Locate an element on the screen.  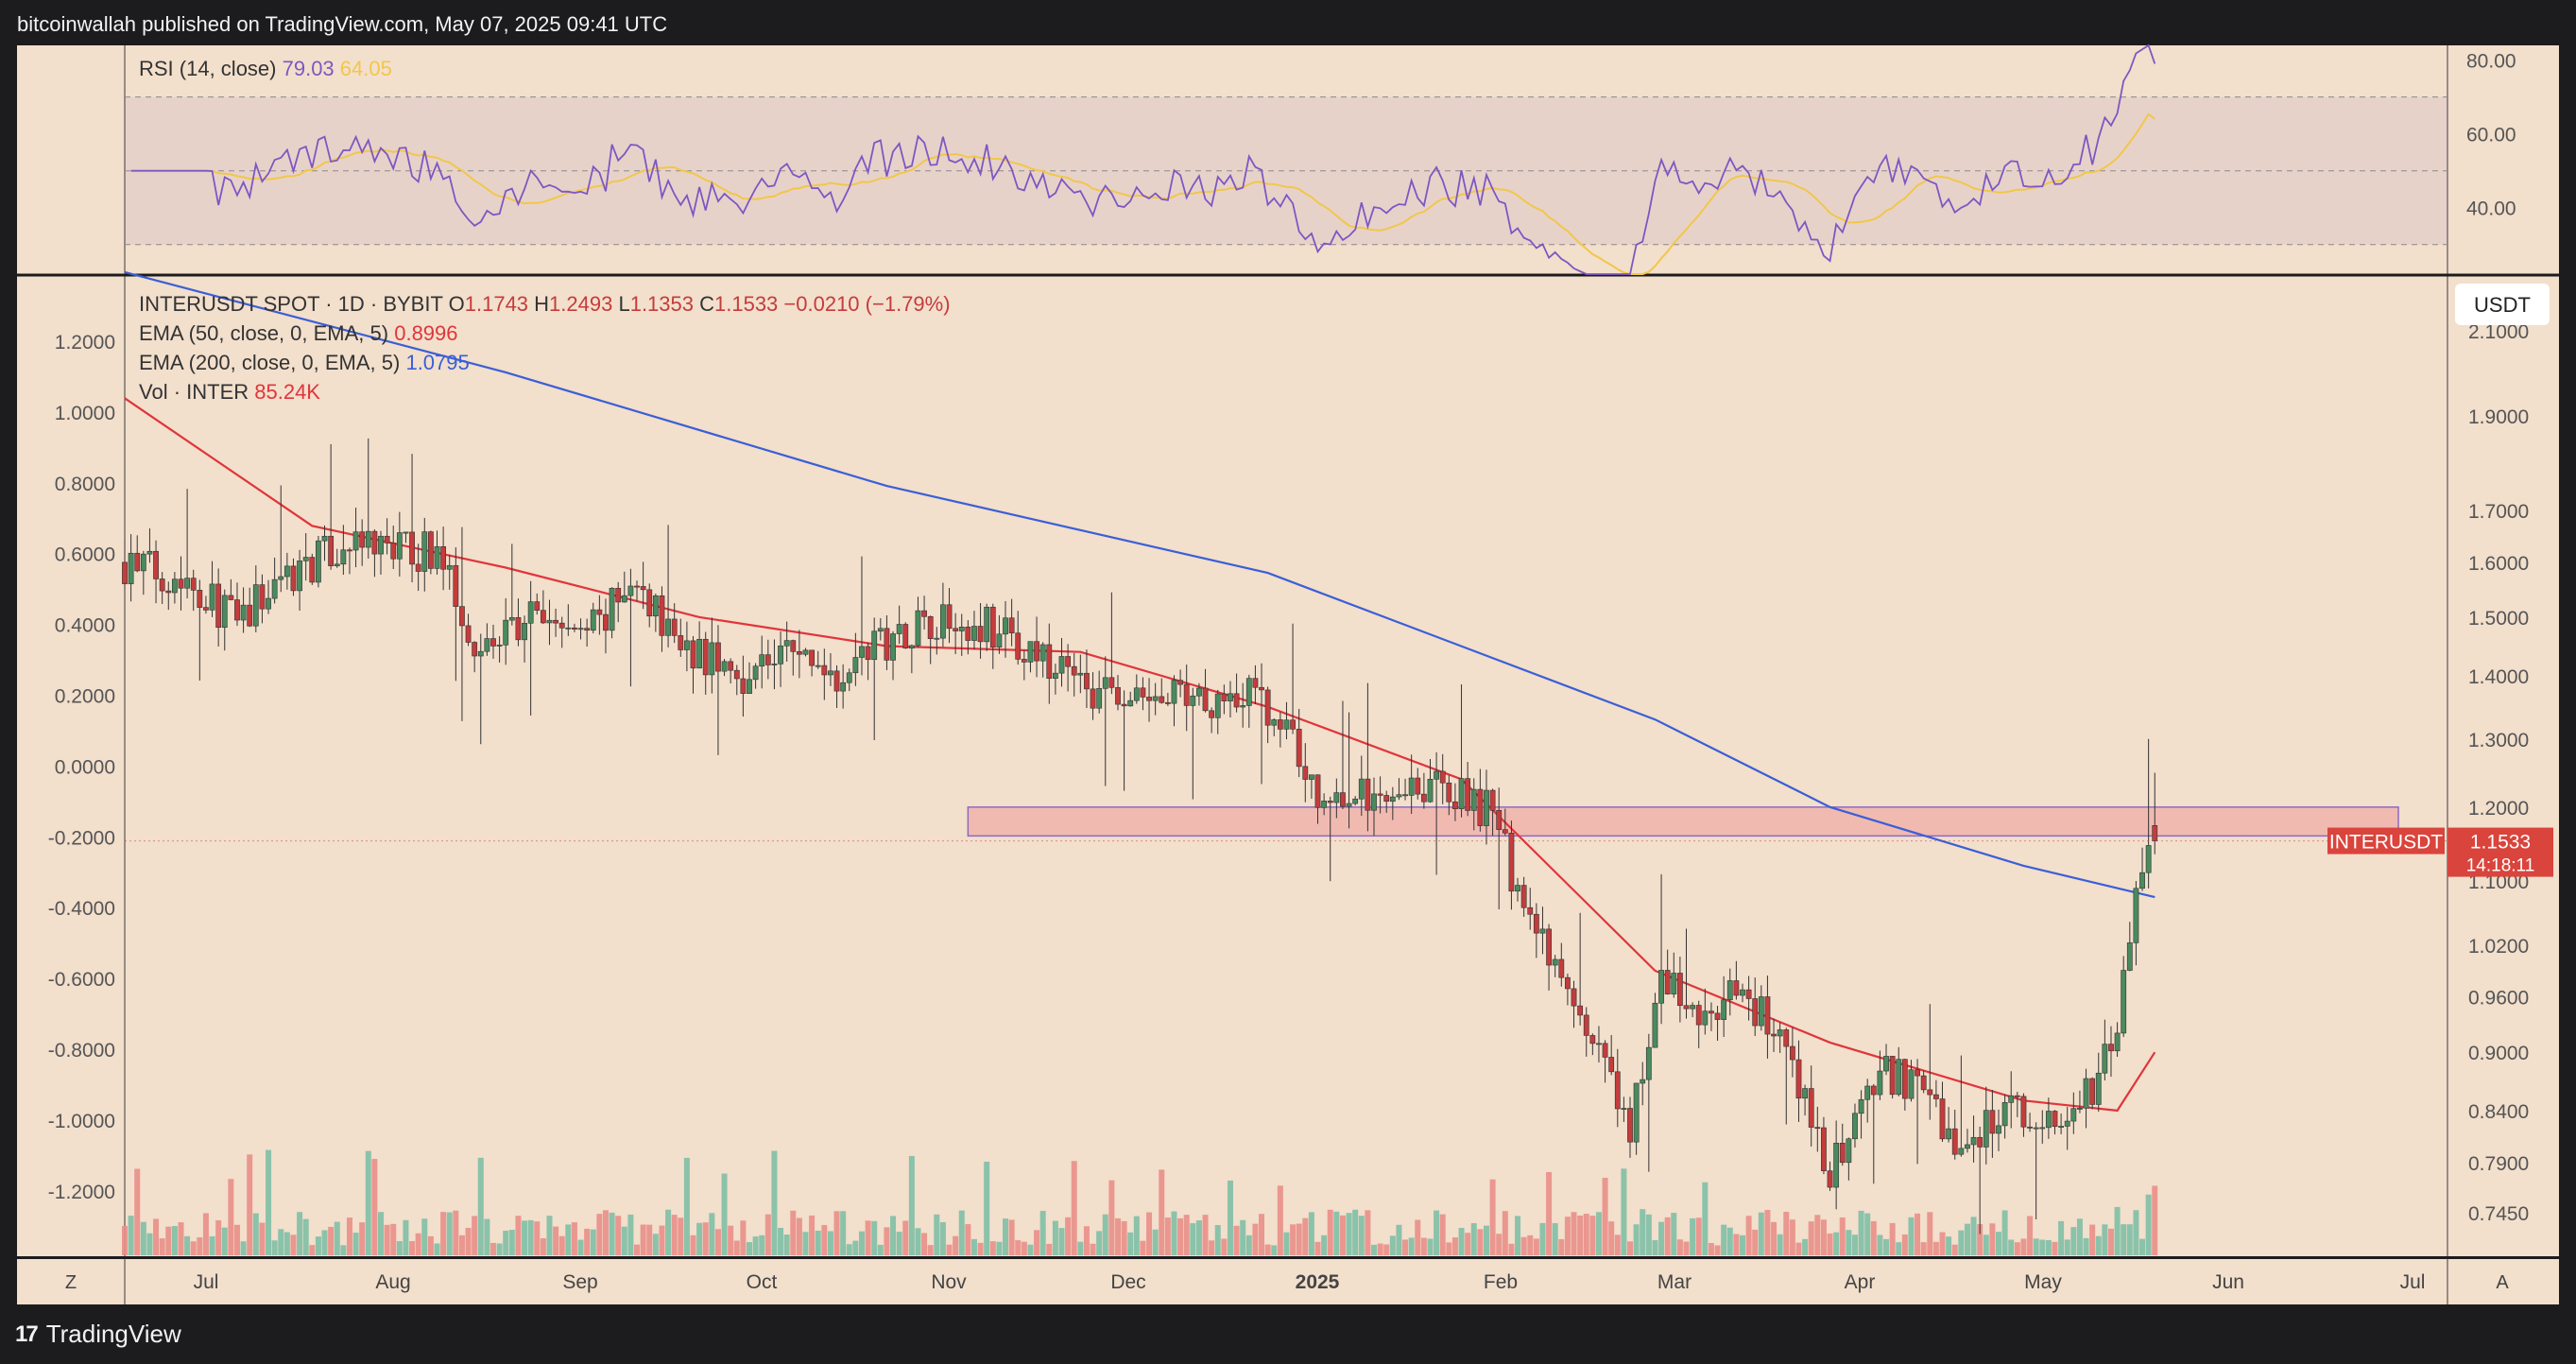
right-axis-label: 0.9000 is located at coordinates (2498, 1053).